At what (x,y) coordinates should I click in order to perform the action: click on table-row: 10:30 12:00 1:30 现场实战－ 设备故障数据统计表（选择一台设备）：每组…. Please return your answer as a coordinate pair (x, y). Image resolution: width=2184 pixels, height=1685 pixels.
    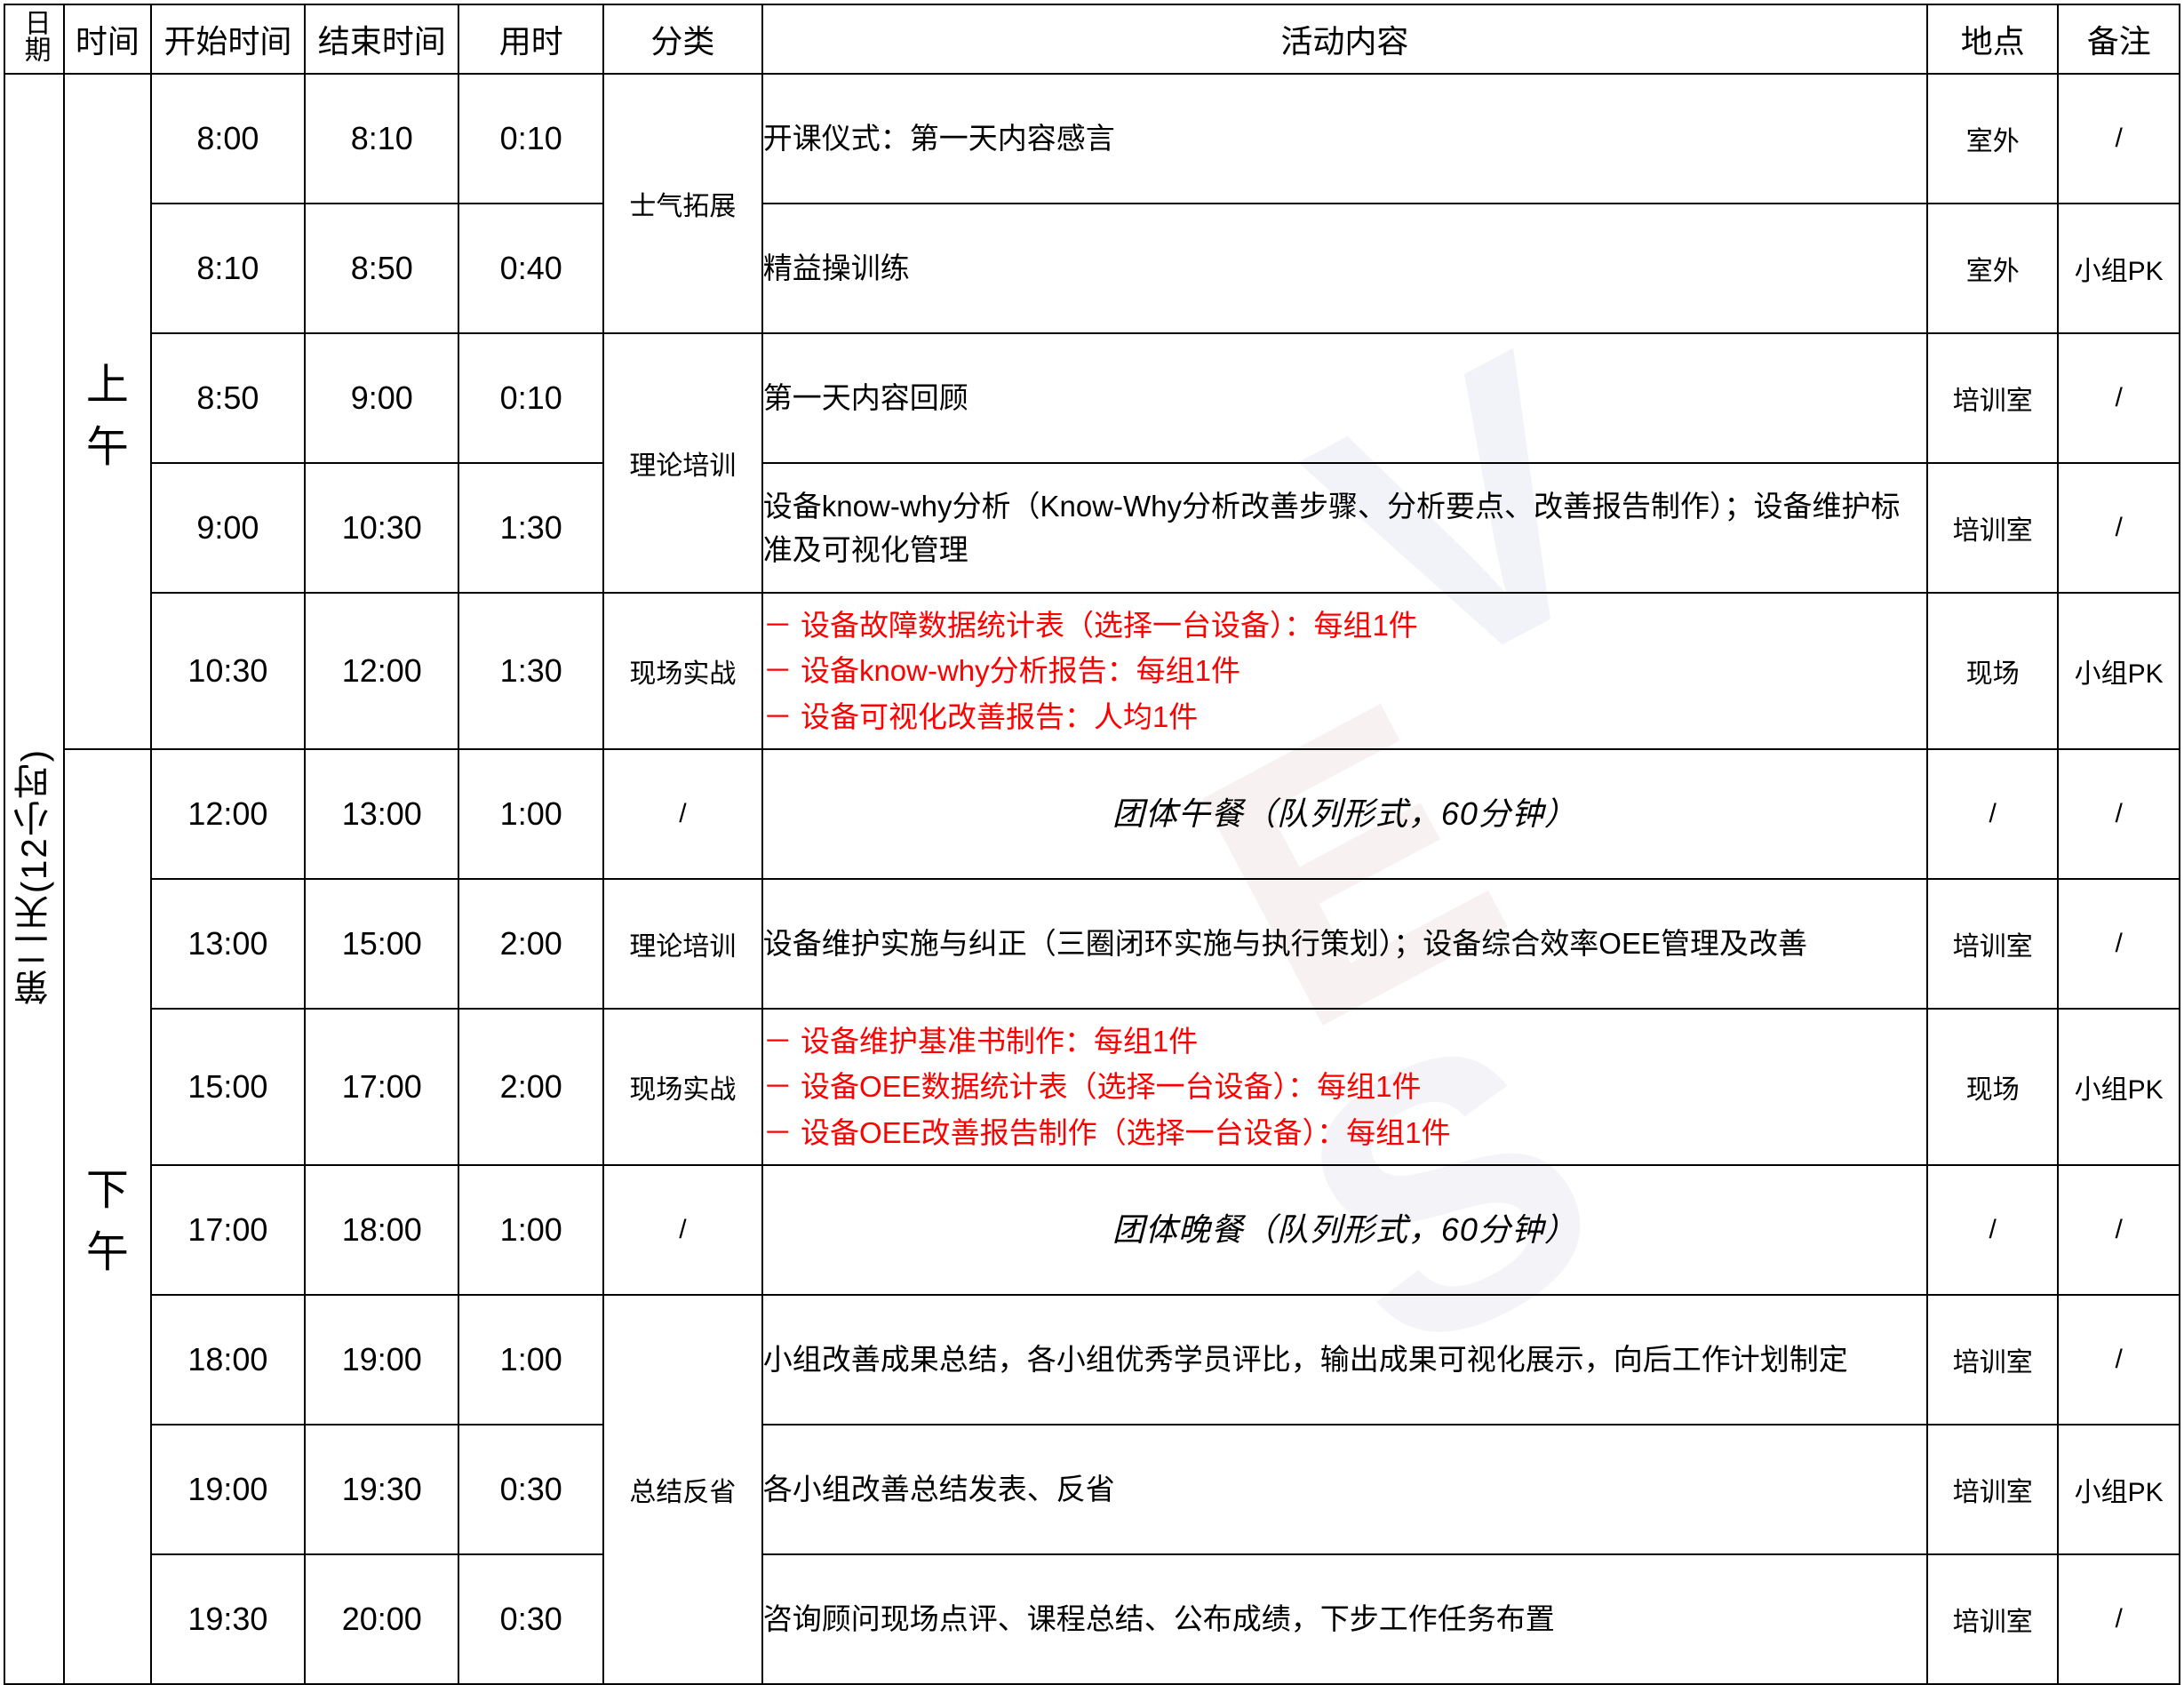
    Looking at the image, I should click on (1092, 671).